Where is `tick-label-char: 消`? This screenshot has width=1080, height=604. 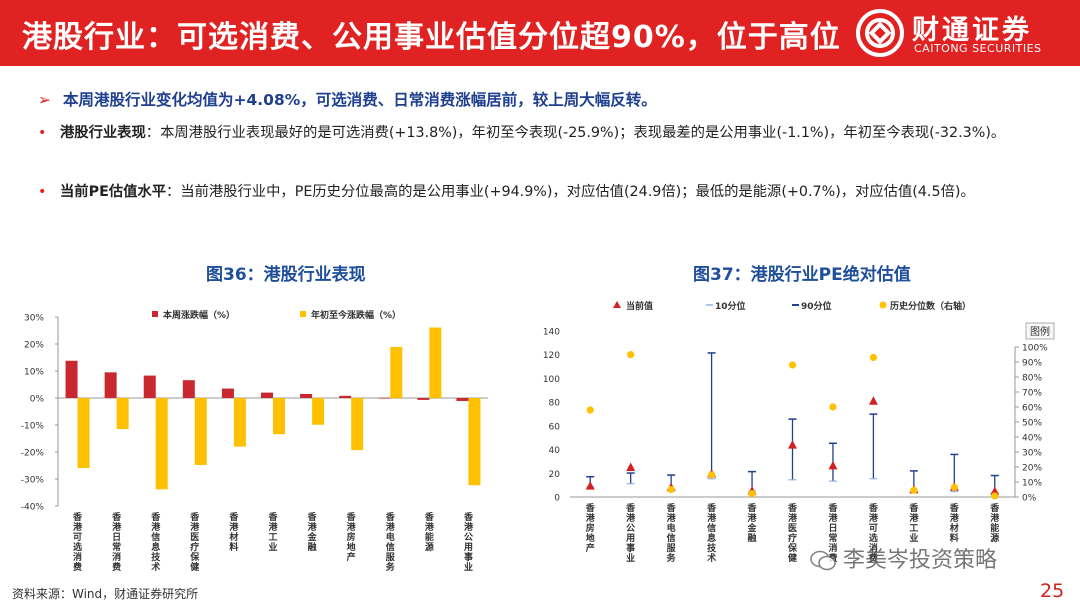
tick-label-char: 消 is located at coordinates (832, 548).